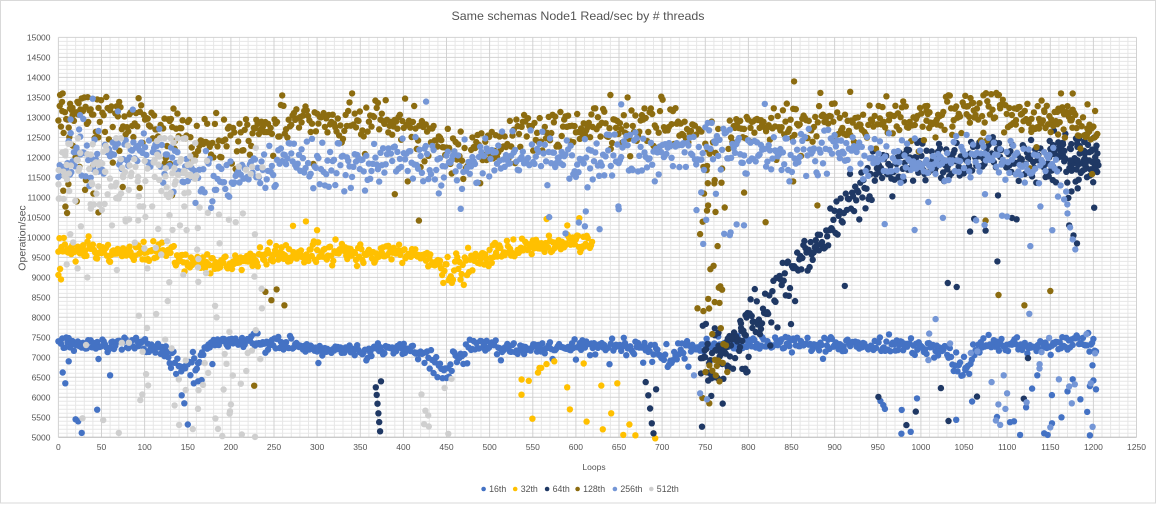  What do you see at coordinates (39, 37) in the screenshot?
I see `svg-text: 15000` at bounding box center [39, 37].